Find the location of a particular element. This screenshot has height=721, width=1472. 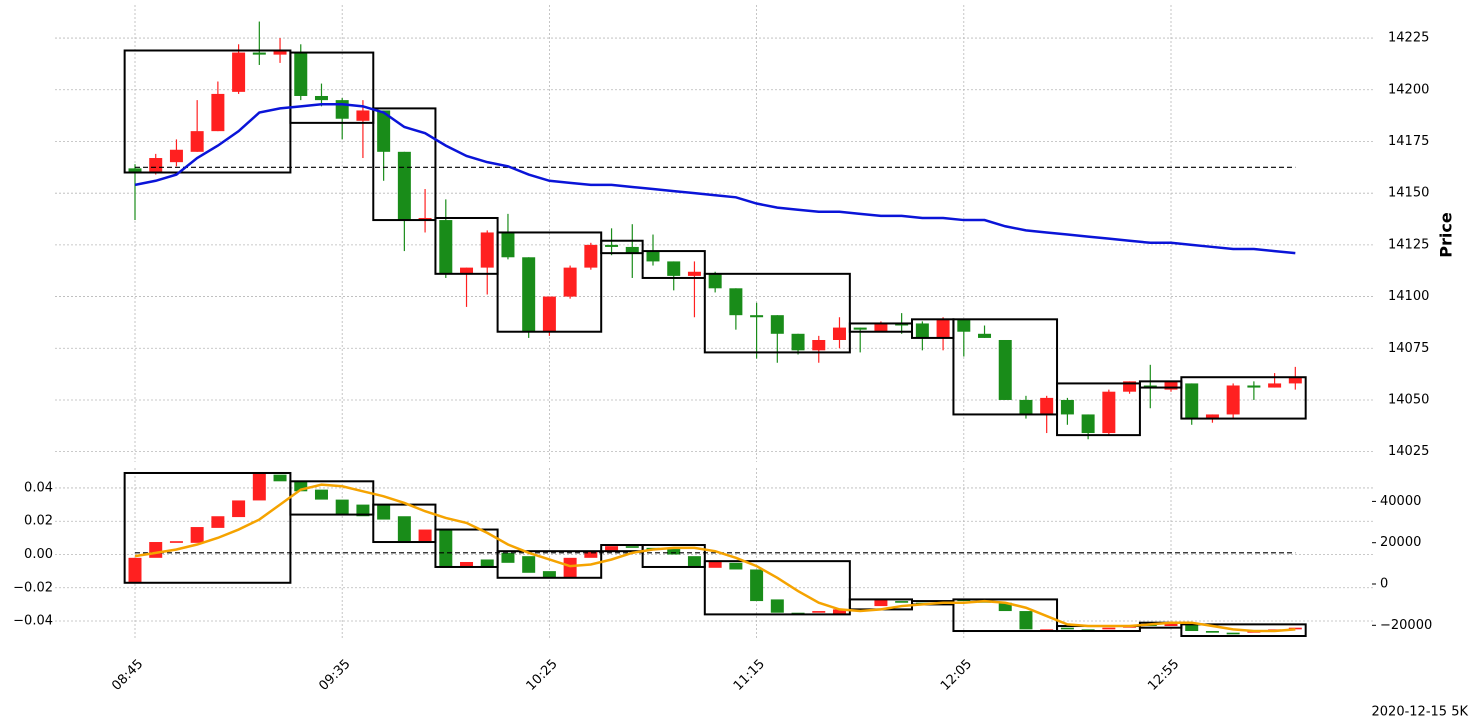

y-axis-label: Price is located at coordinates (1446, 235).